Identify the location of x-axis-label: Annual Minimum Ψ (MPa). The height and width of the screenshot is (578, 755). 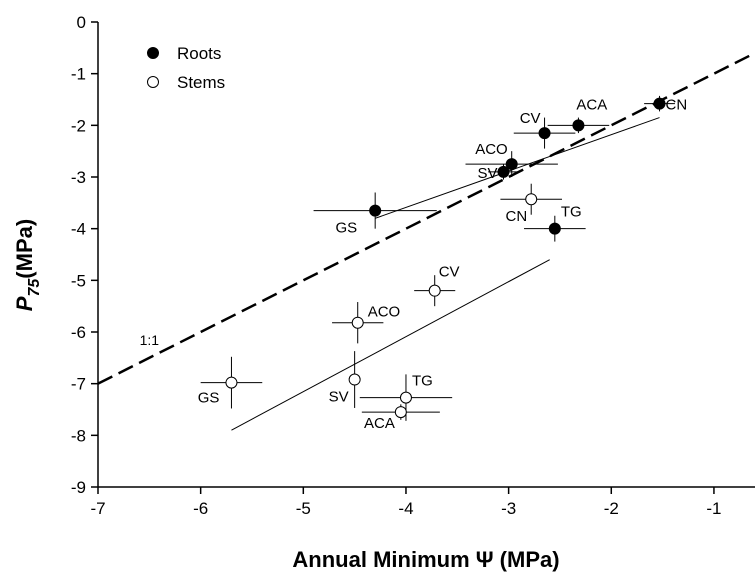
(425, 559).